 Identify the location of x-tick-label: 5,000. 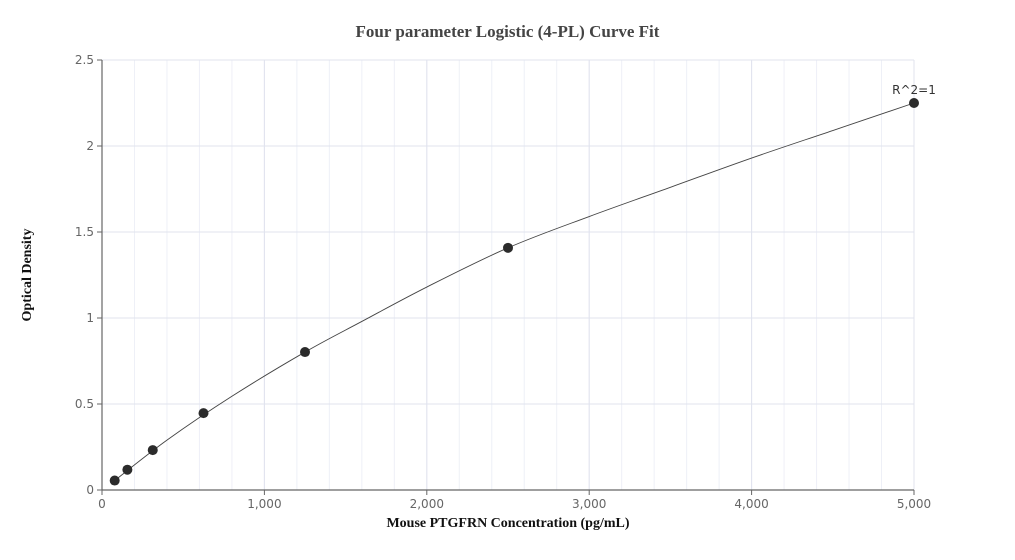
(914, 504).